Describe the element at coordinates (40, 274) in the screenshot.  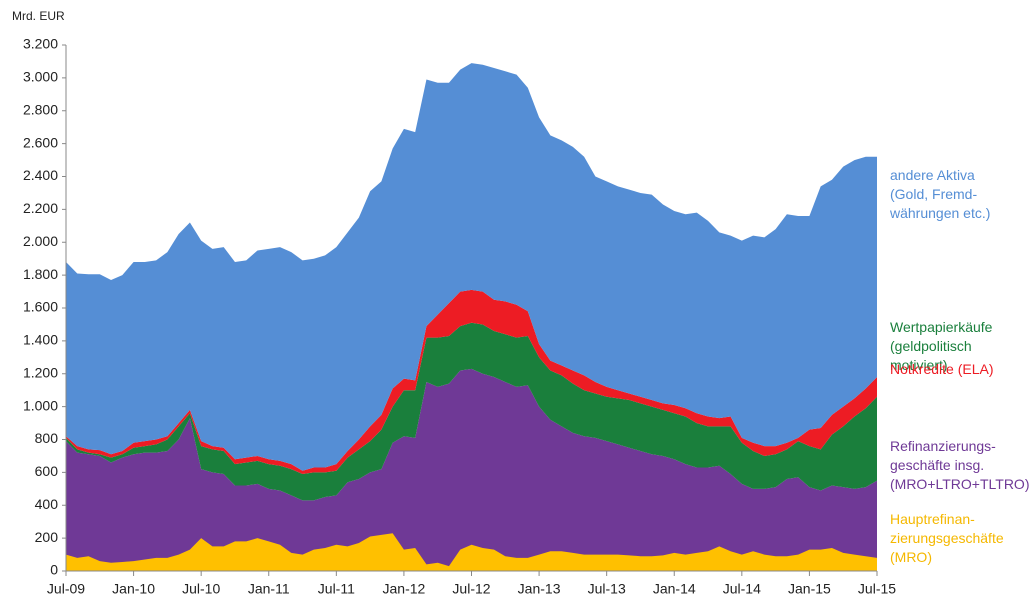
I see `y-tick-label: 1.800` at that location.